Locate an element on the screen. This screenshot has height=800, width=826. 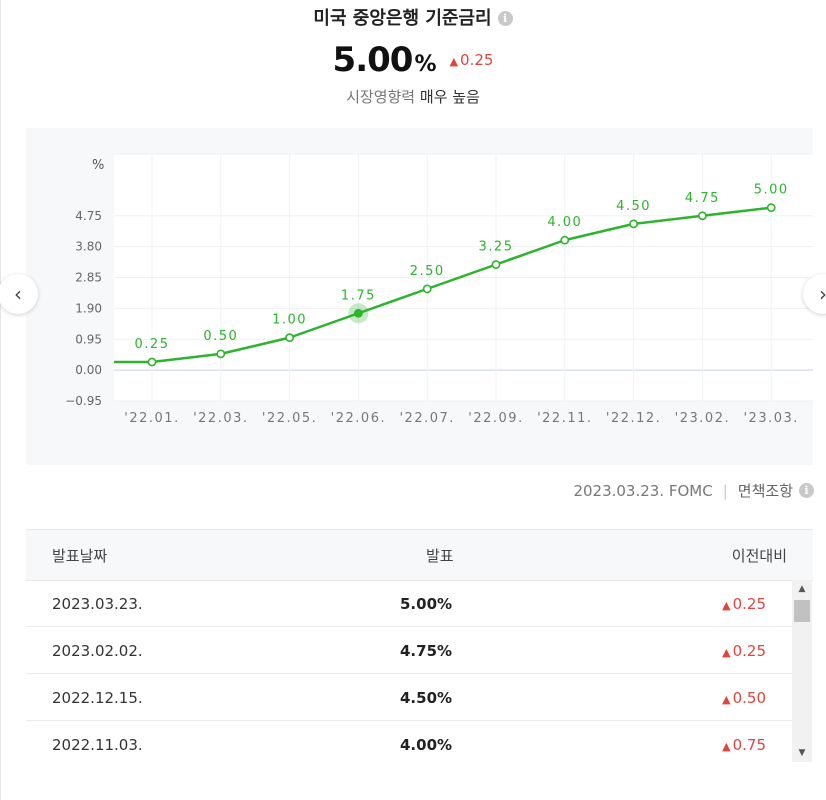
table-row: 2023.02.02. 4.75% ▲ 0.25 is located at coordinates (409, 650).